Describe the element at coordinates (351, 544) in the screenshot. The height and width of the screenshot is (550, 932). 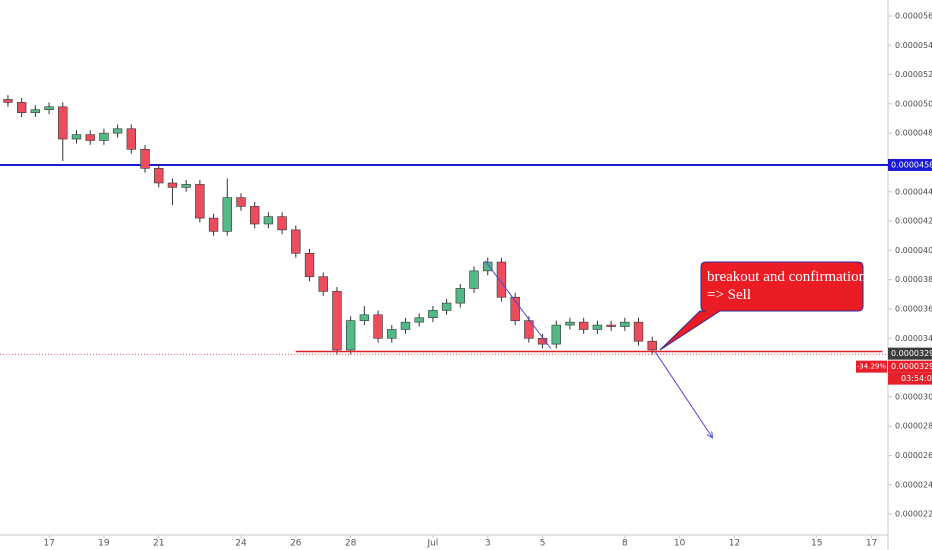
I see `x-tick-label: 28` at that location.